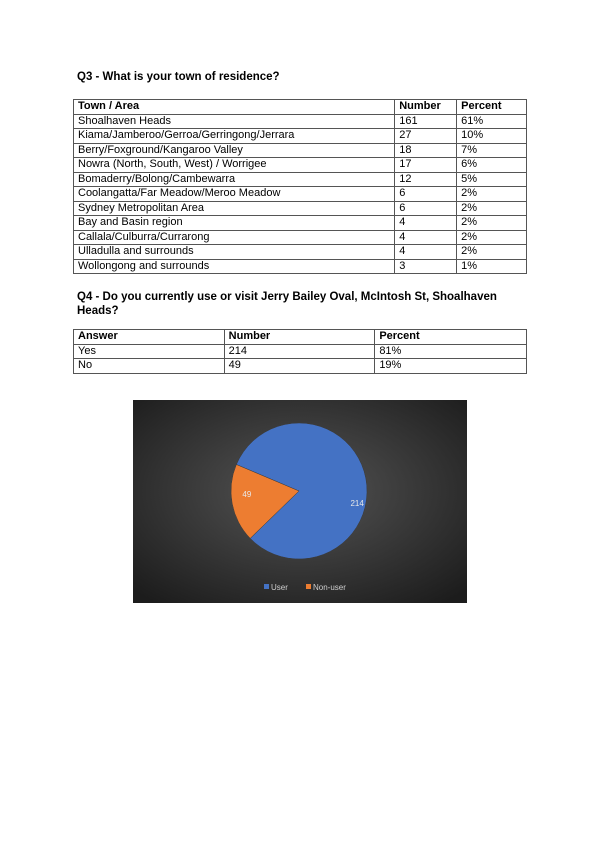 Image resolution: width=599 pixels, height=847 pixels. Describe the element at coordinates (357, 503) in the screenshot. I see `pie-data-label: 214` at that location.